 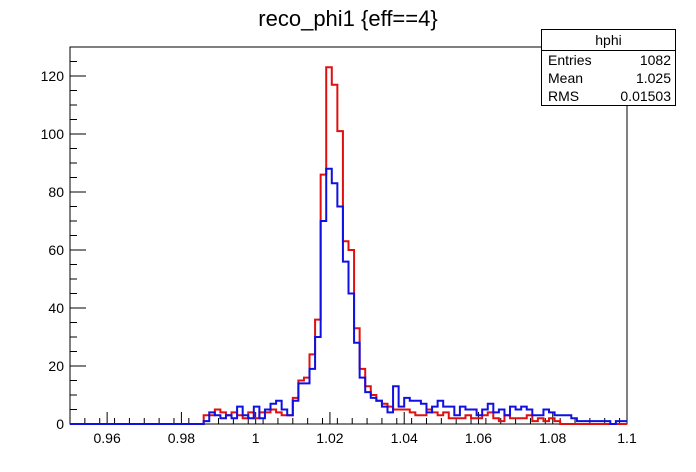 I want to click on y-tick-label: 100, so click(x=53, y=134).